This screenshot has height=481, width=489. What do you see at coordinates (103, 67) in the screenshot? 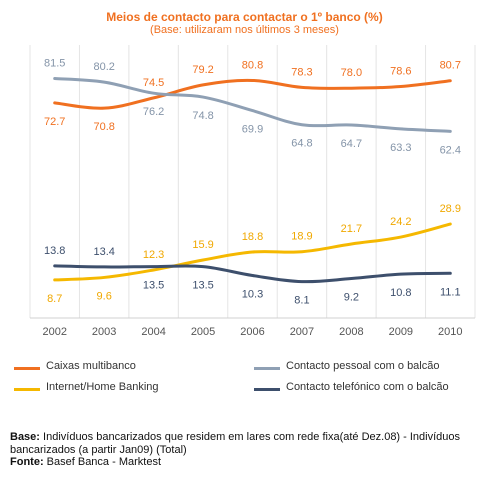
I see `data-label: 80.2` at bounding box center [103, 67].